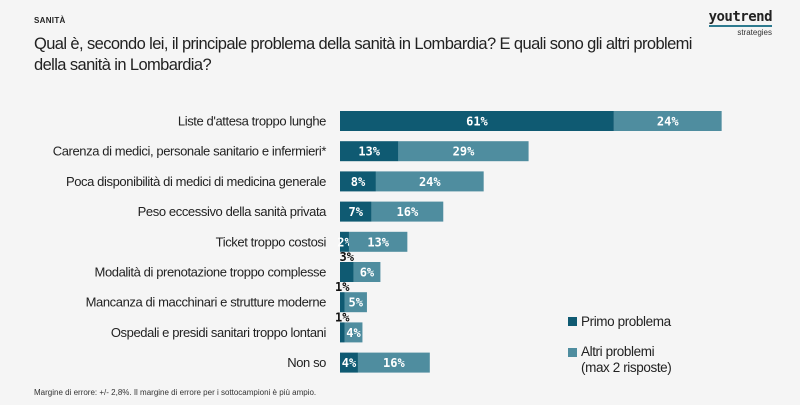 Image resolution: width=800 pixels, height=405 pixels. I want to click on value-label-primo: 7%, so click(355, 212).